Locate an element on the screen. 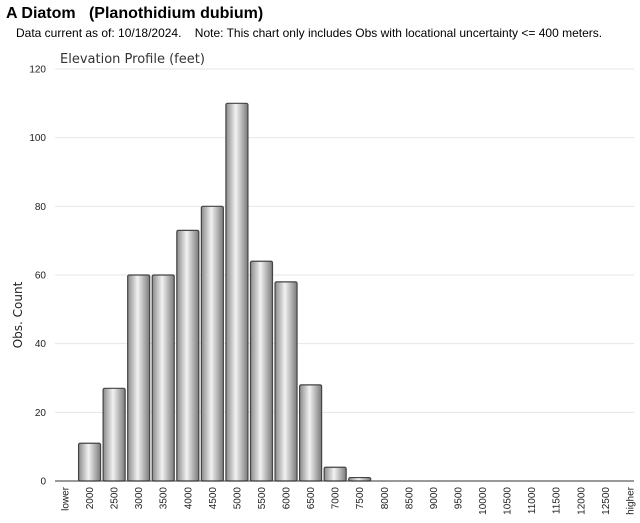  x-tick-label: 12500 is located at coordinates (606, 501).